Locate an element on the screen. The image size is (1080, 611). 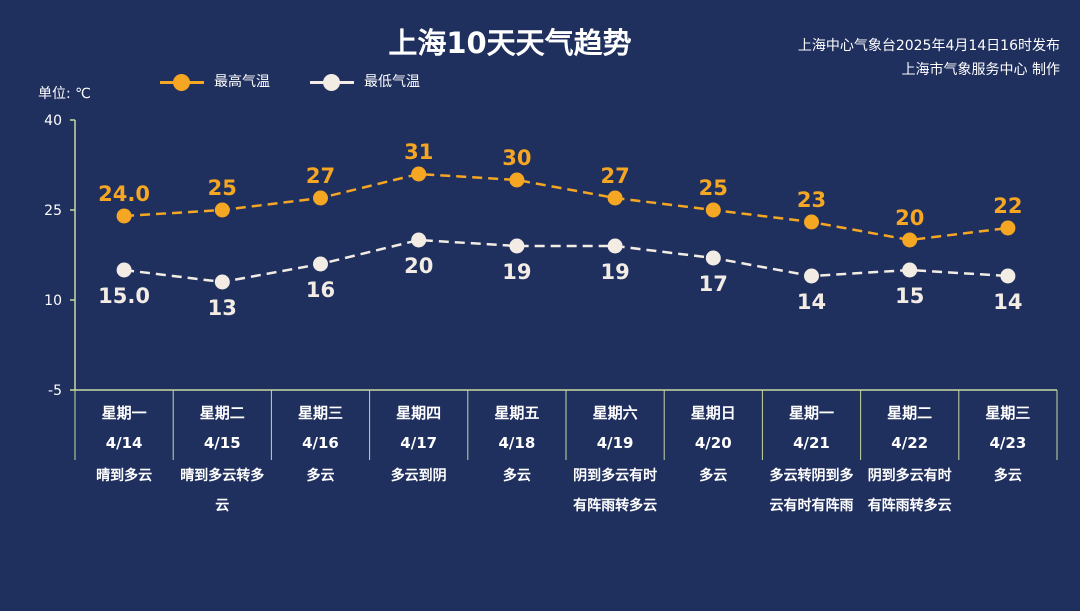
category-weekday: 星期六 is located at coordinates (615, 413).